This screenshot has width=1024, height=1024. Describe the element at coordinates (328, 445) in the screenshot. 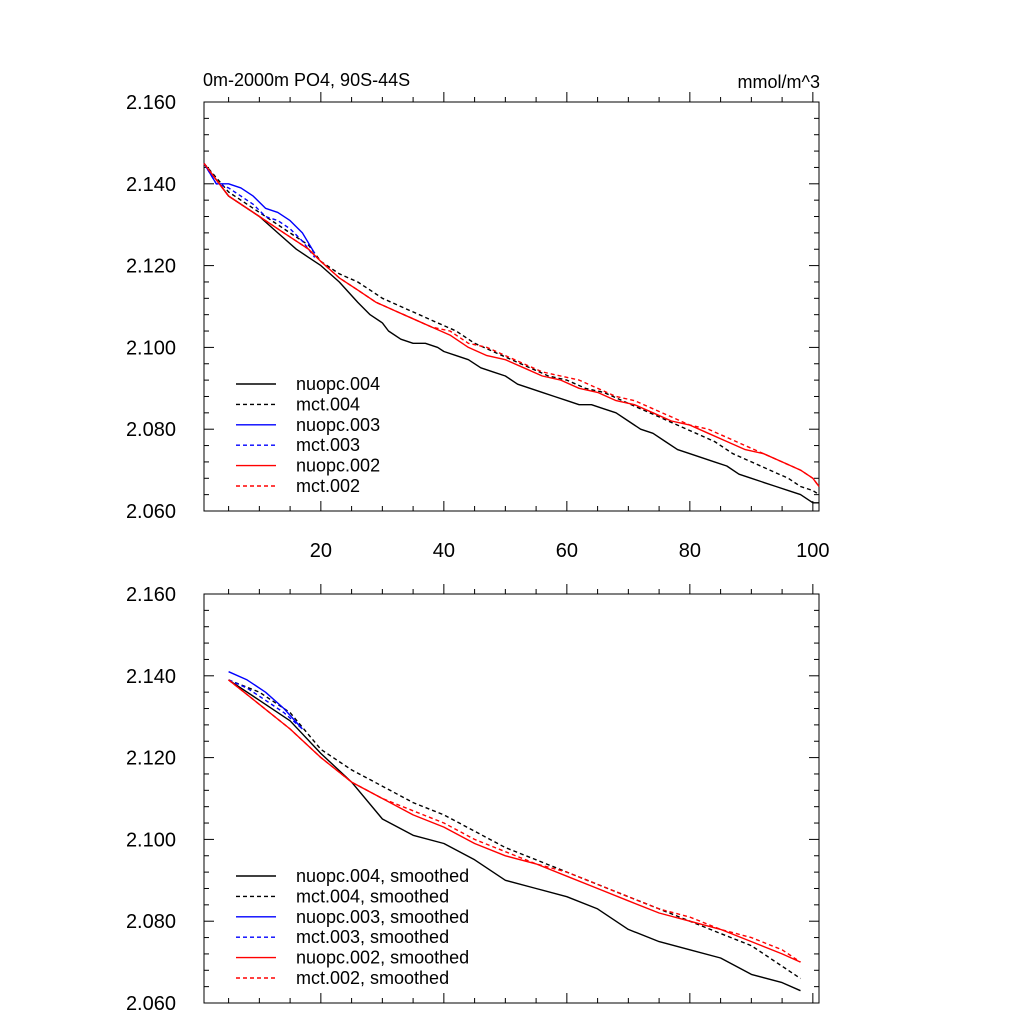

I see `legend-label: mct.003` at that location.